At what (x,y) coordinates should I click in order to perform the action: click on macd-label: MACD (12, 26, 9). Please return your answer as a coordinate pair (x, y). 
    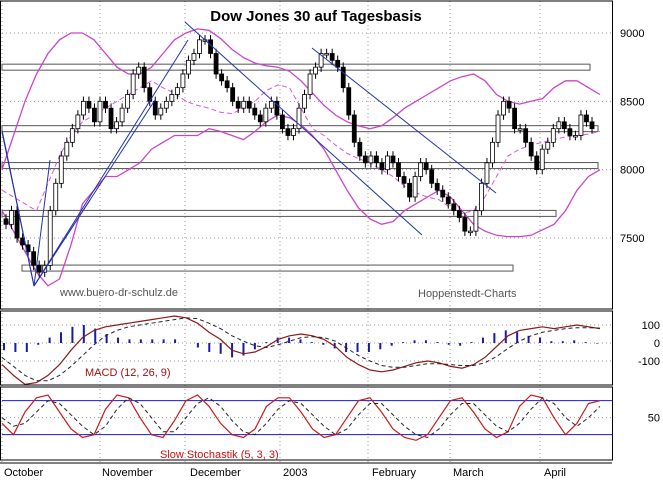
    Looking at the image, I should click on (128, 373).